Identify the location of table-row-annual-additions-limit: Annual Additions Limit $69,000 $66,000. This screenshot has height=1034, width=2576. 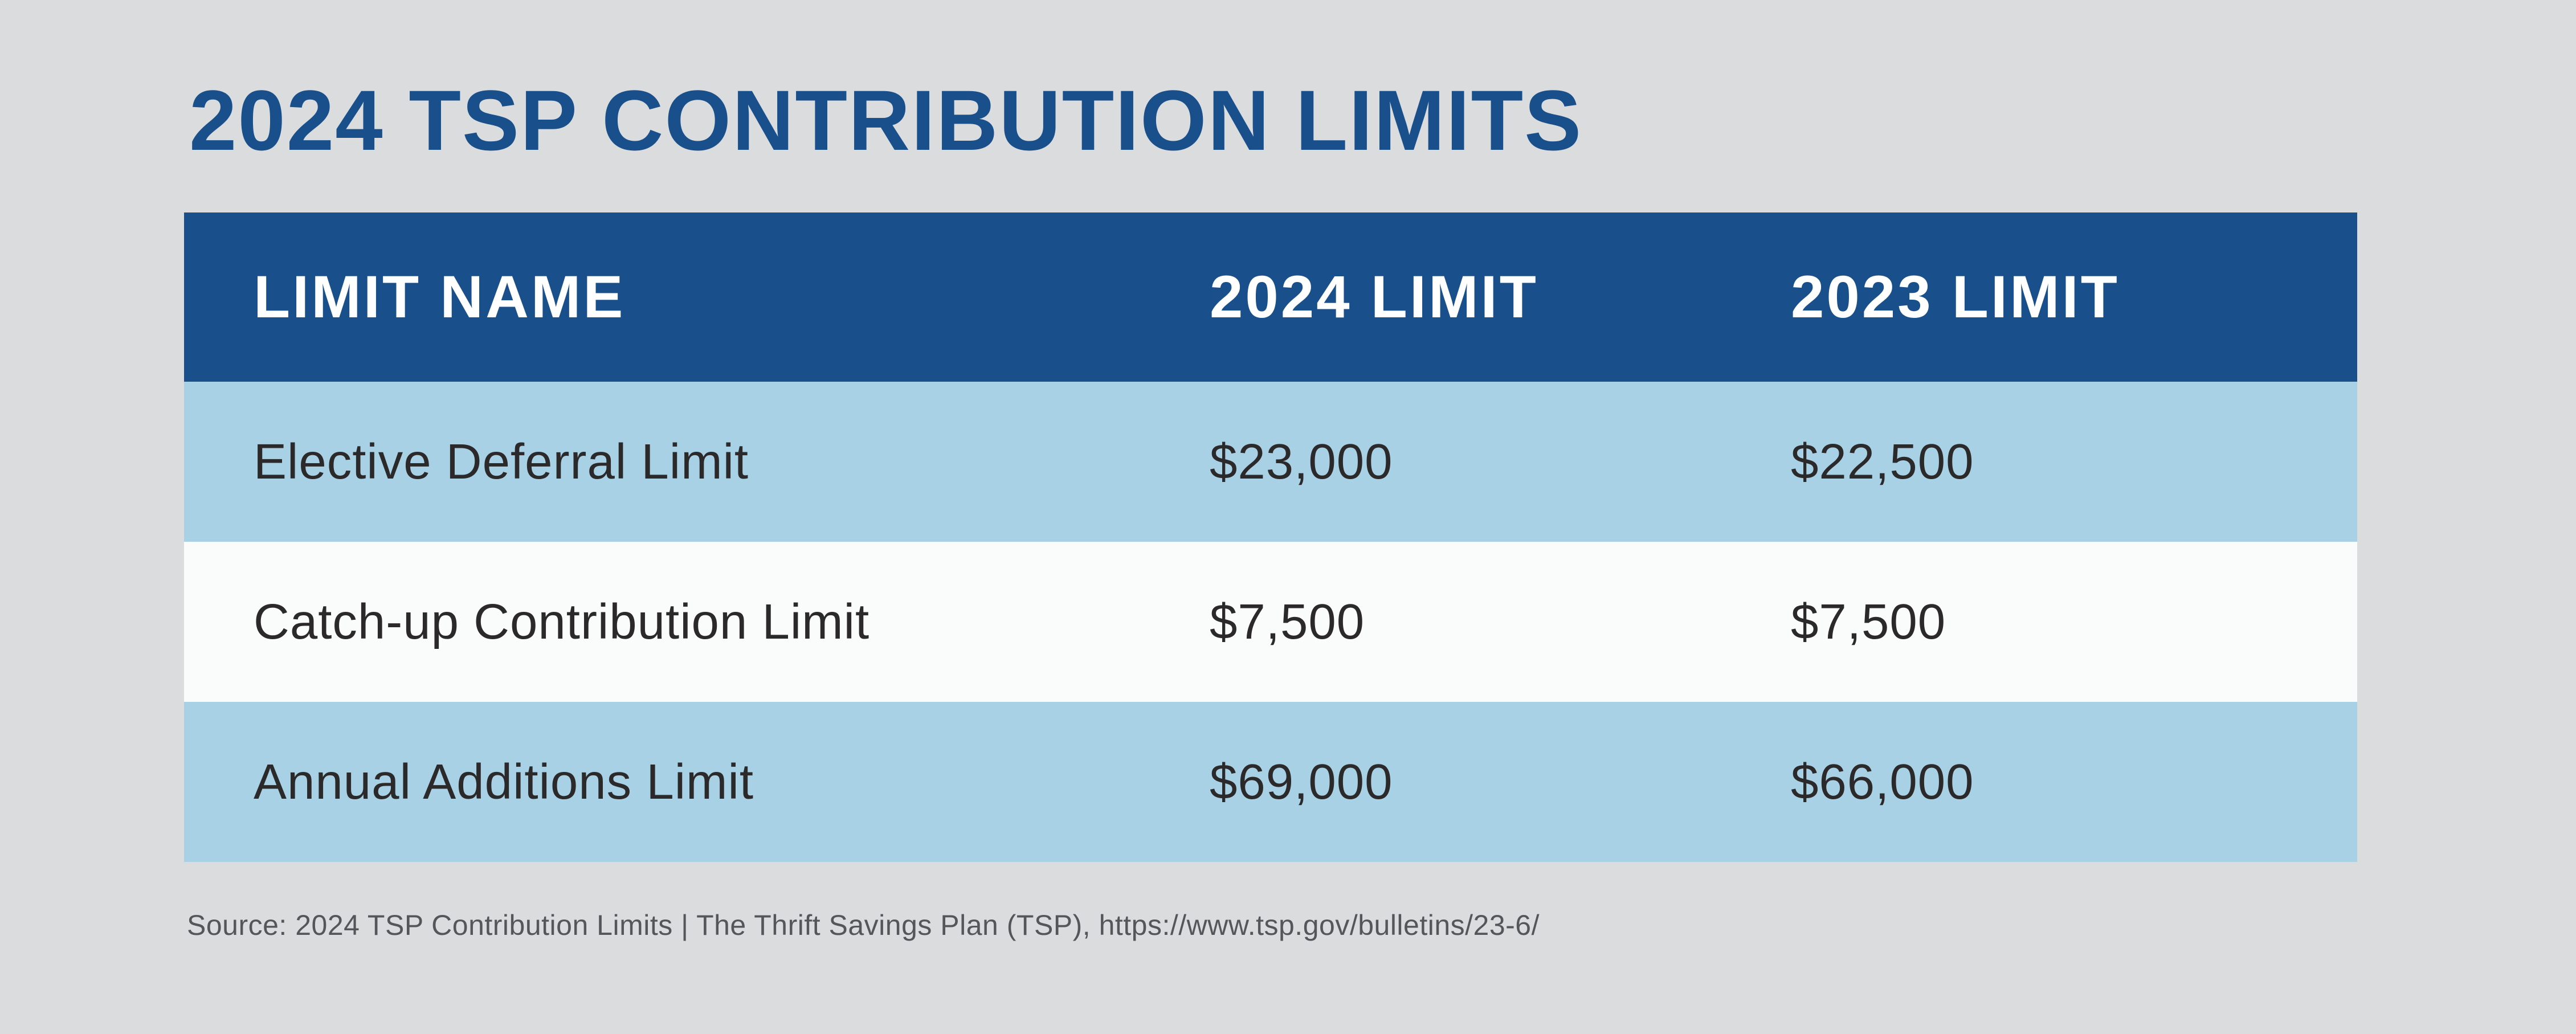
(1270, 782).